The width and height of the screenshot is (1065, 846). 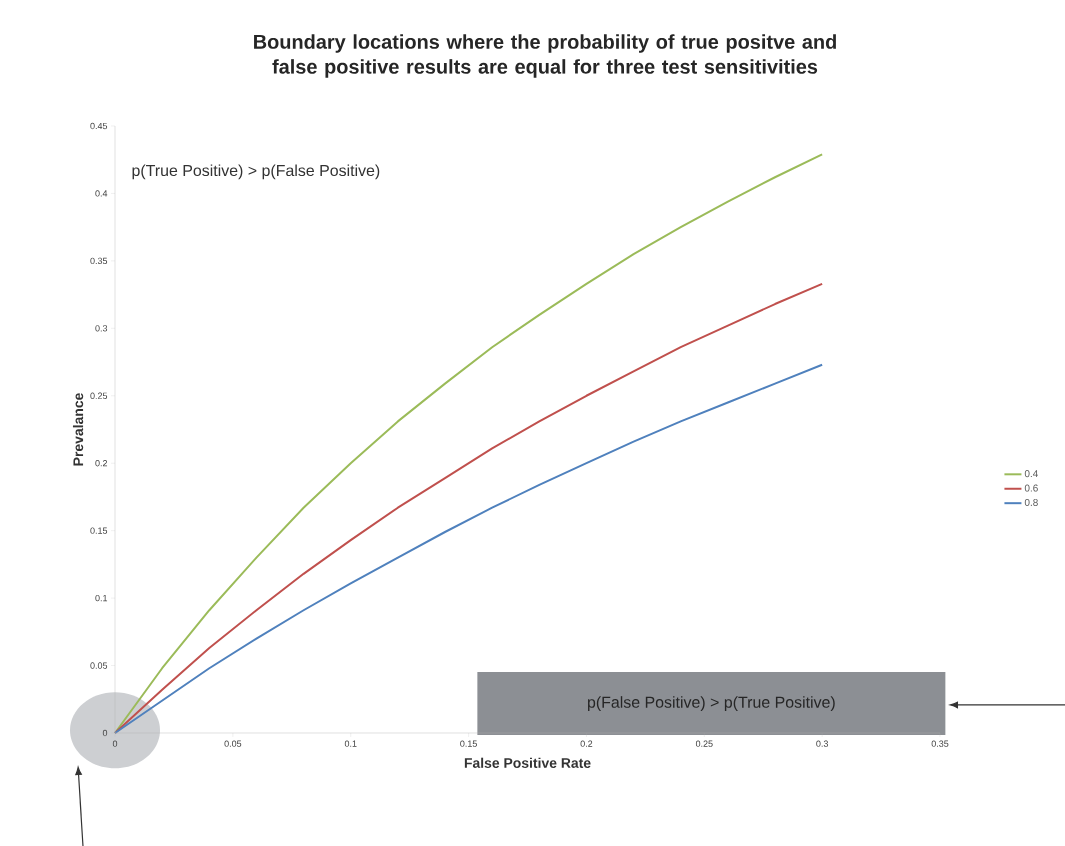 I want to click on y-tick-label: 0.25, so click(x=99, y=395).